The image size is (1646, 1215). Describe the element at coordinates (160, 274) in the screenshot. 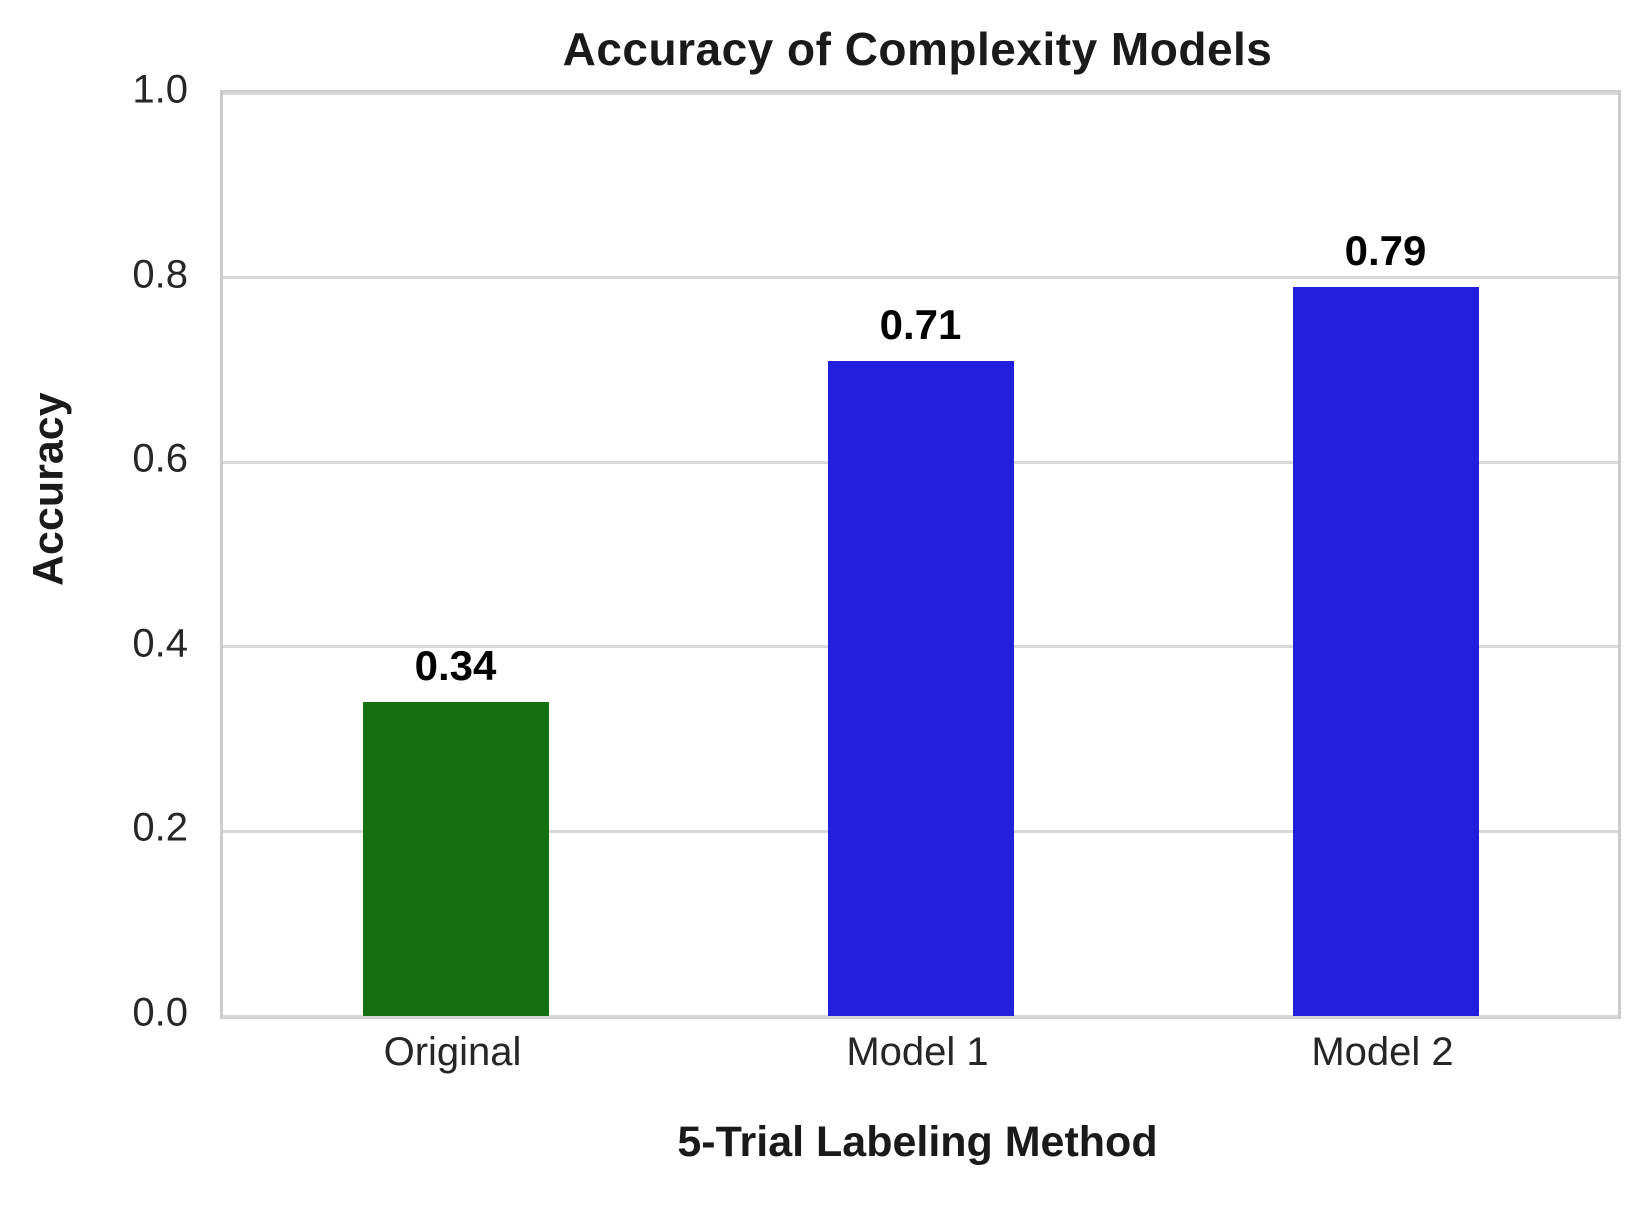

I see `y-tick-label-0.8: 0.8` at that location.